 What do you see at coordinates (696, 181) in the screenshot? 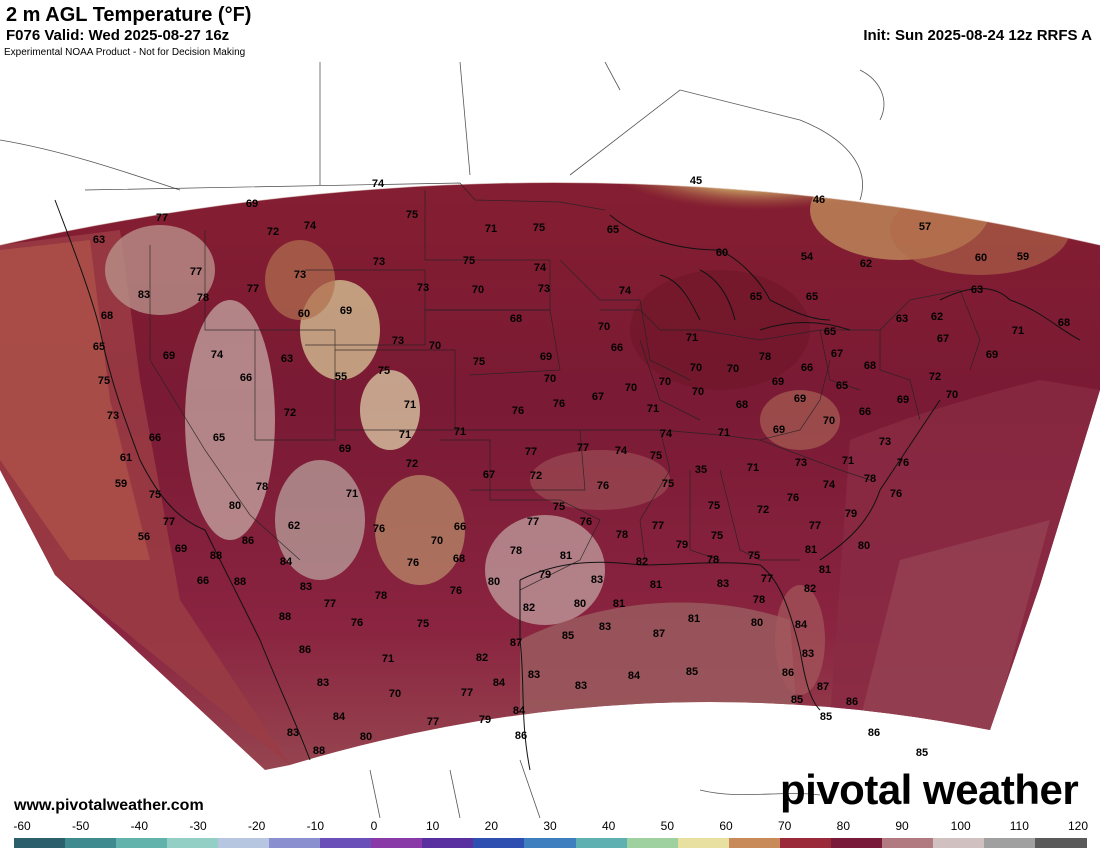
I see `temperature-label: 45` at bounding box center [696, 181].